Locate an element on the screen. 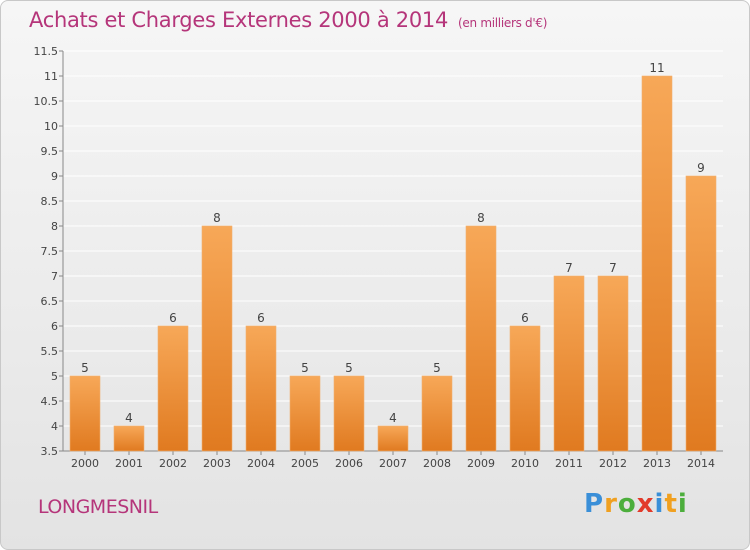  y-tick-label: 5.5 is located at coordinates (50, 351).